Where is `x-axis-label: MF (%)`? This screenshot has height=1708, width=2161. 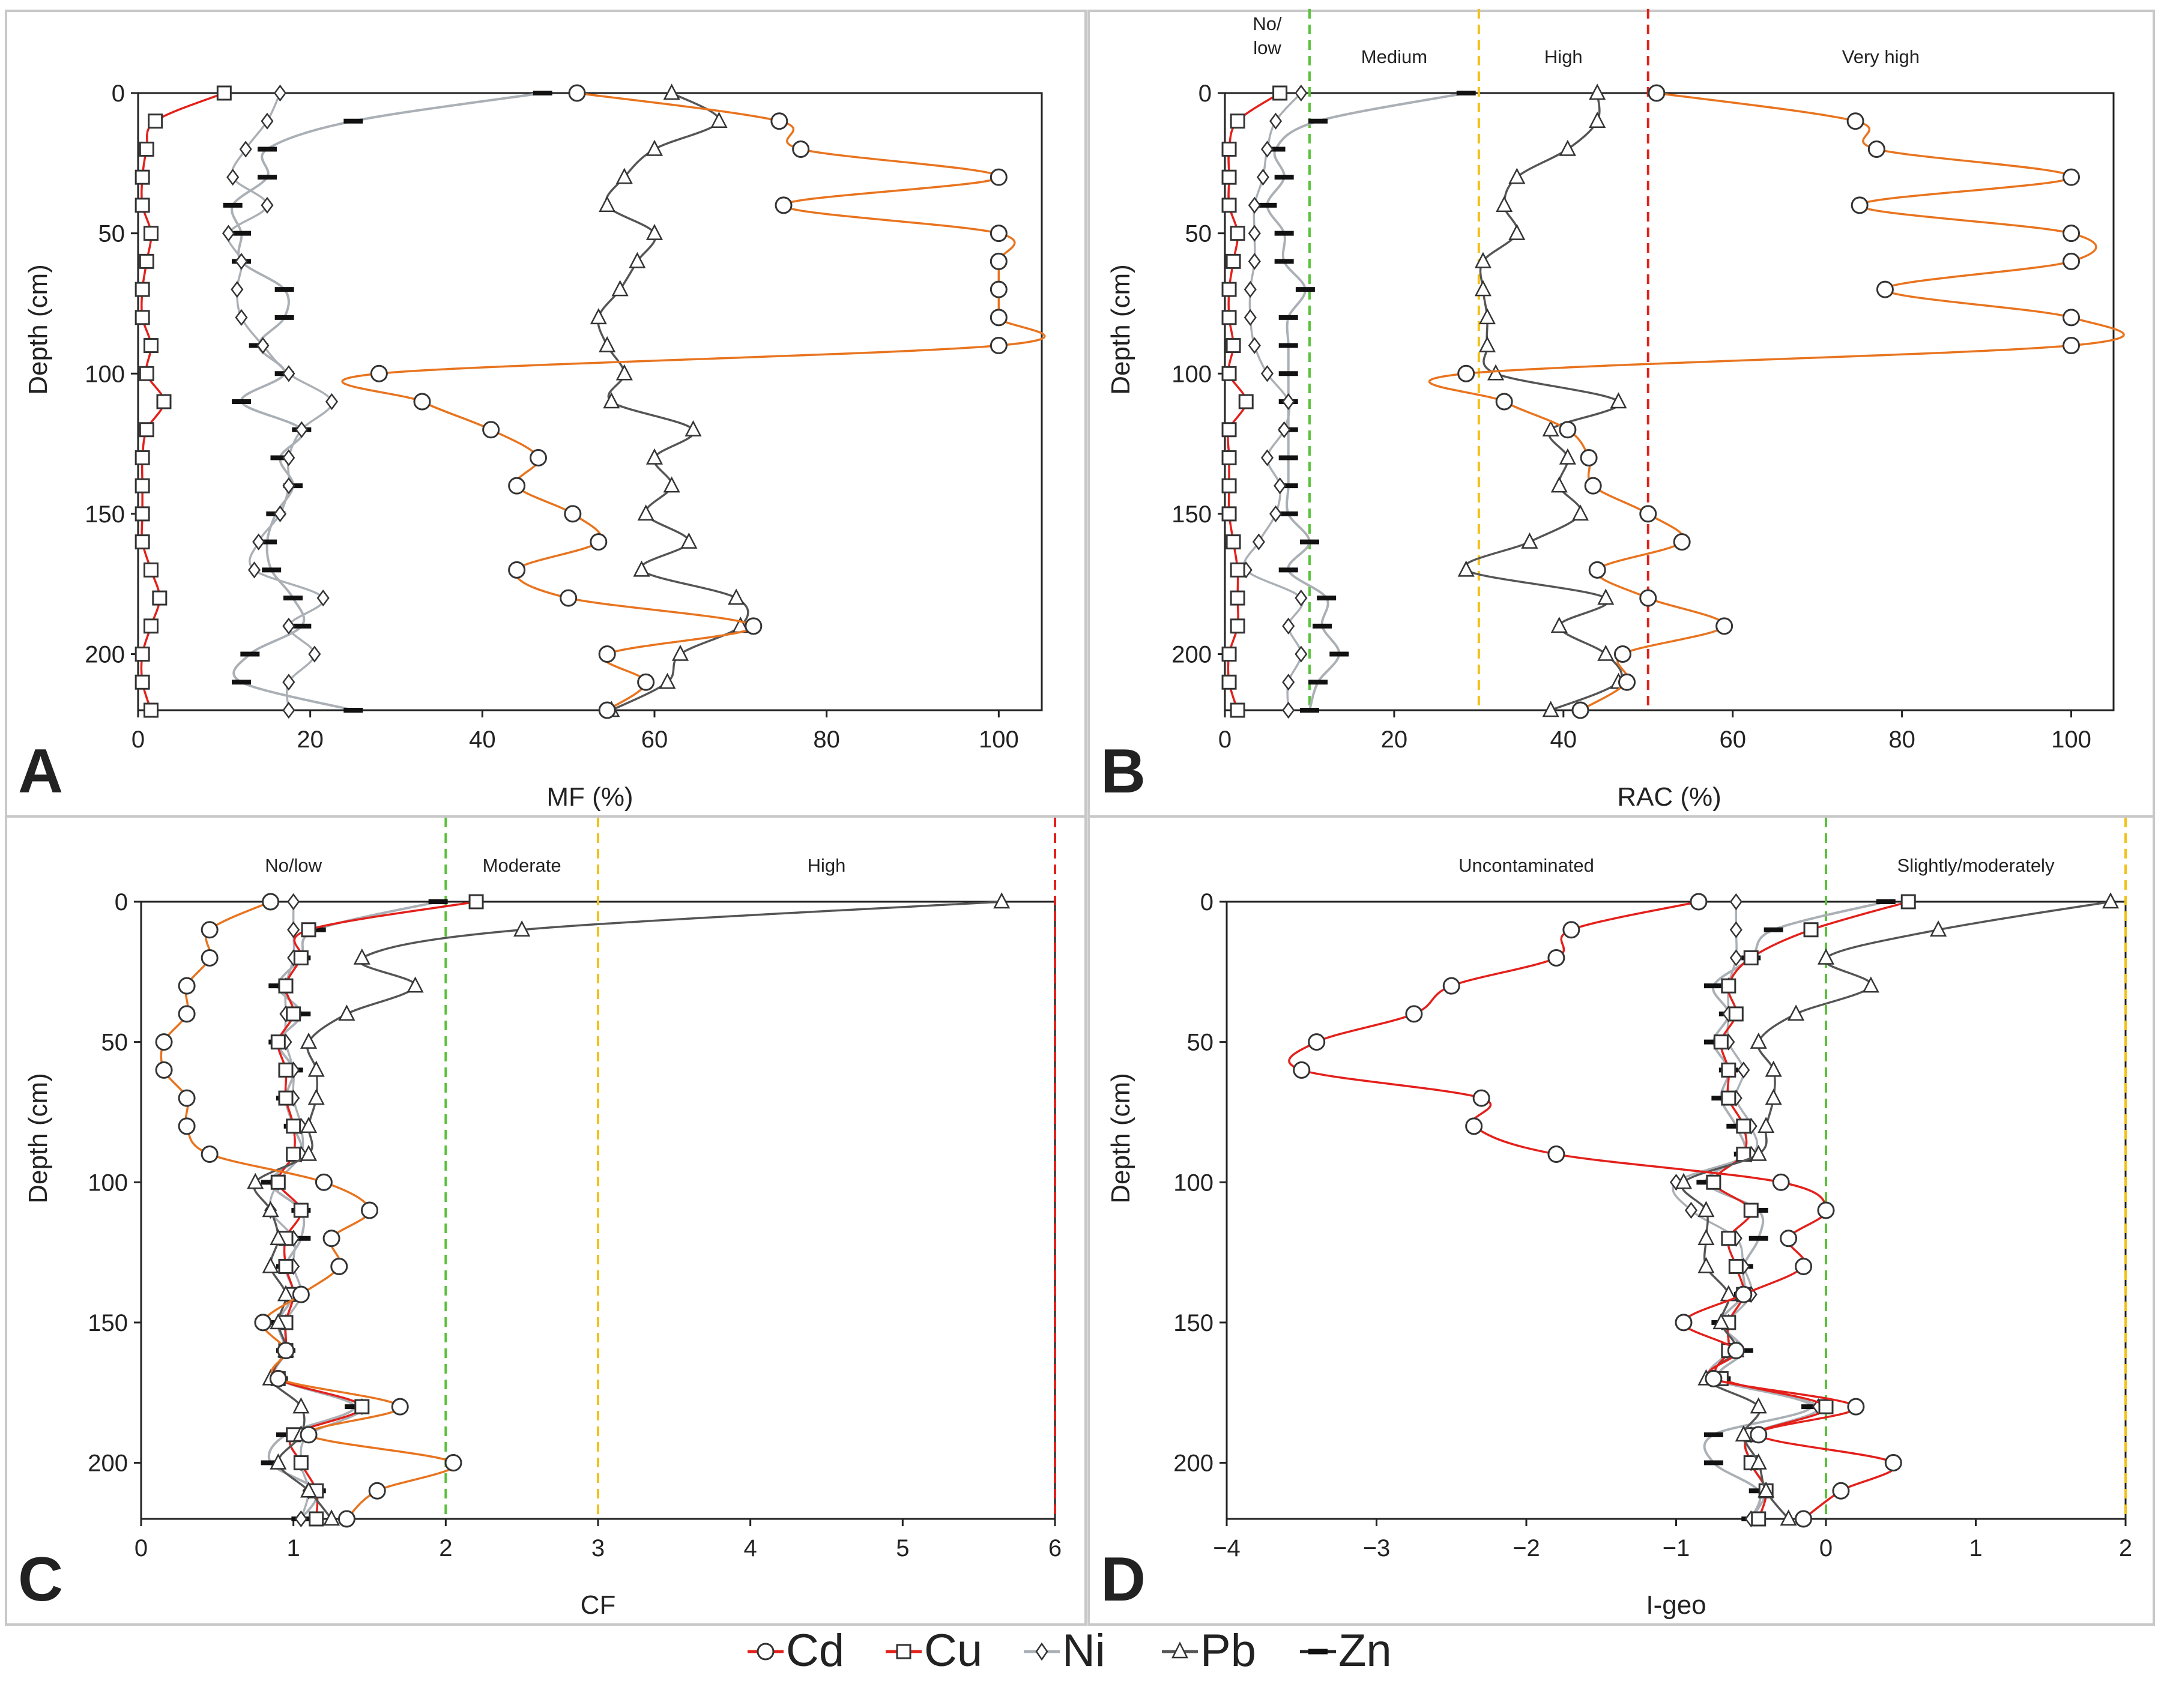
x-axis-label: MF (%) is located at coordinates (590, 797).